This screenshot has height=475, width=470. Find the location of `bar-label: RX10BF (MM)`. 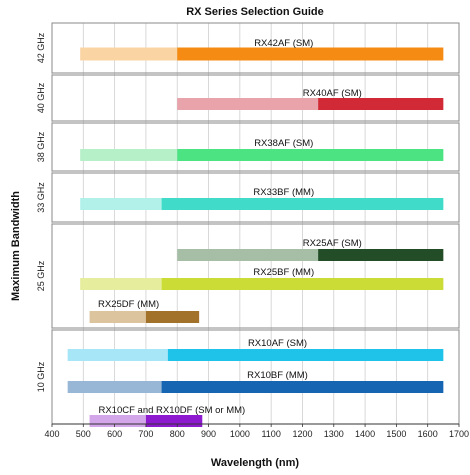

bar-label: RX10BF (MM) is located at coordinates (277, 375).